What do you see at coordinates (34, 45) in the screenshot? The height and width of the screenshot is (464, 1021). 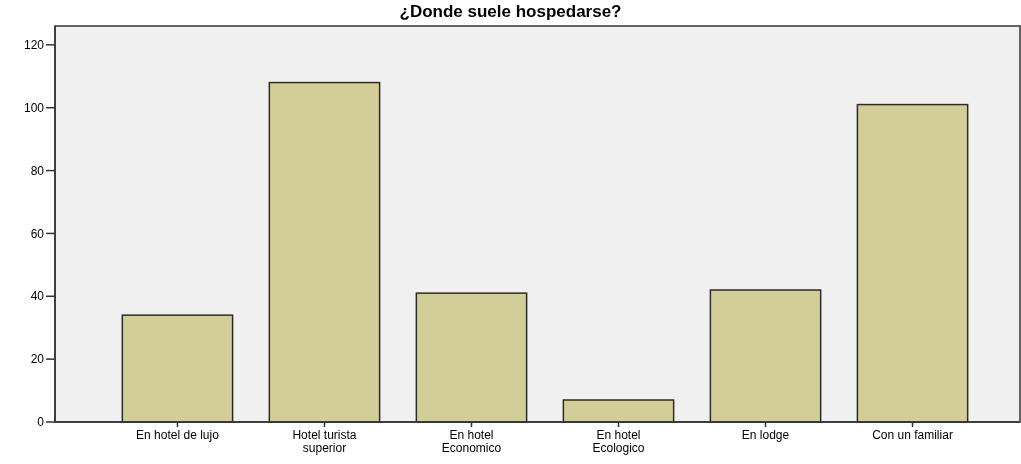 I see `y-tick-label: 120` at bounding box center [34, 45].